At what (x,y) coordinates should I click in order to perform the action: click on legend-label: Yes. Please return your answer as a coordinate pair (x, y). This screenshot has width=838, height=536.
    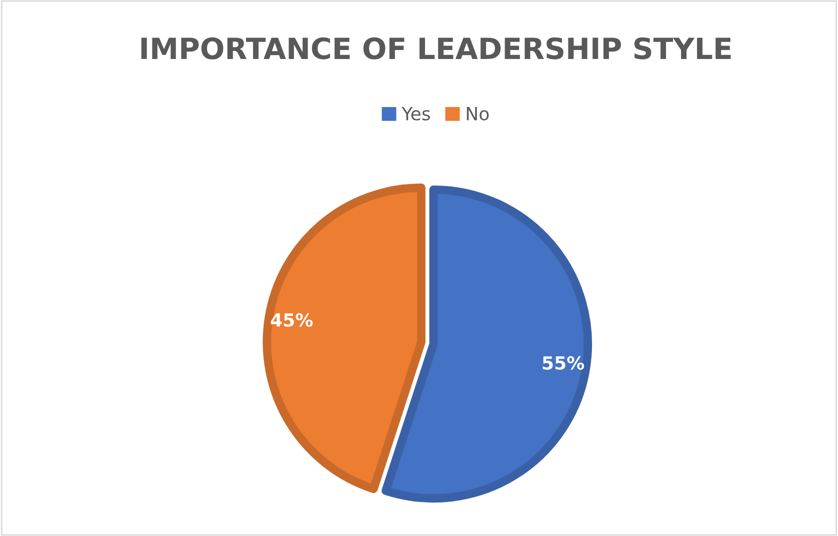
    Looking at the image, I should click on (416, 113).